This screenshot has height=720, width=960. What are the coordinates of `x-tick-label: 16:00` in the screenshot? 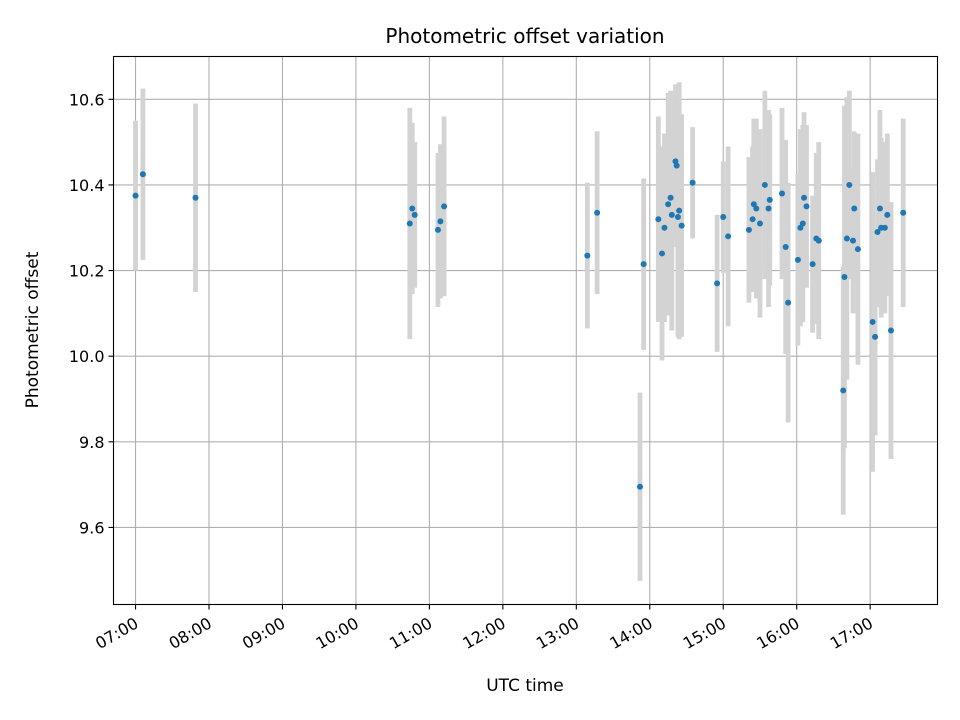 It's located at (777, 634).